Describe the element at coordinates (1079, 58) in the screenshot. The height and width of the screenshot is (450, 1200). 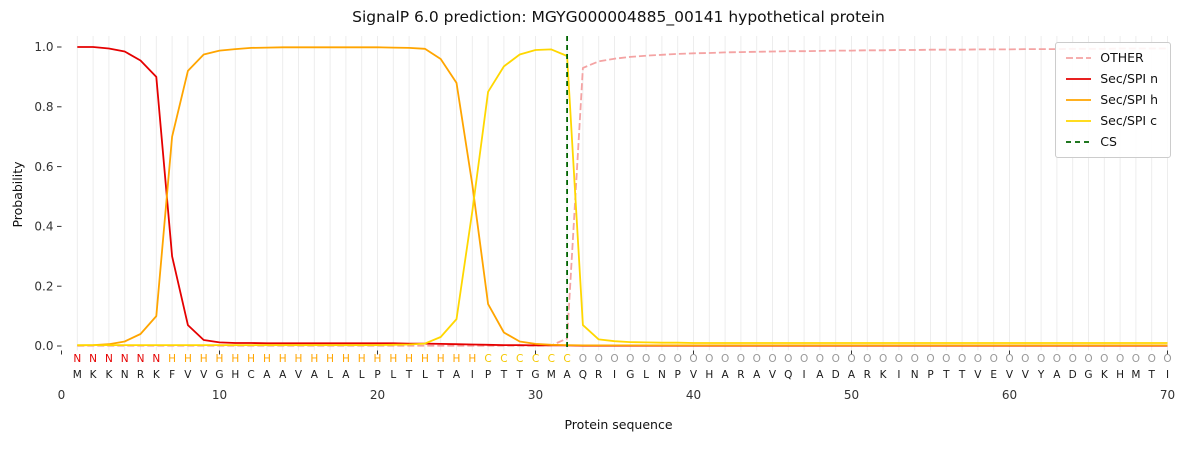
I see `legend-line-other-icon` at that location.